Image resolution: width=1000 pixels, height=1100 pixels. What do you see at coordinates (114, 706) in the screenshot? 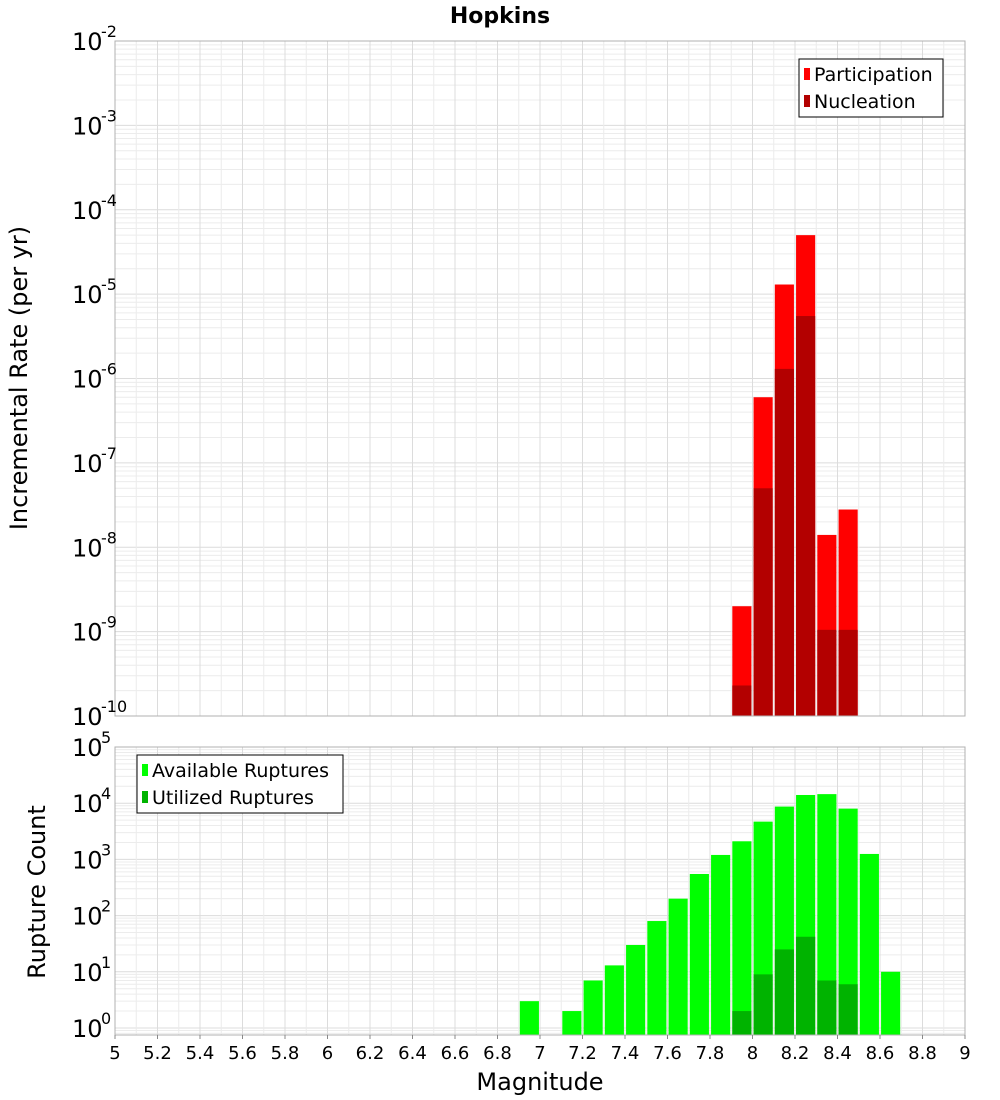
I see `rate-y-tick-exponent: -10` at bounding box center [114, 706].